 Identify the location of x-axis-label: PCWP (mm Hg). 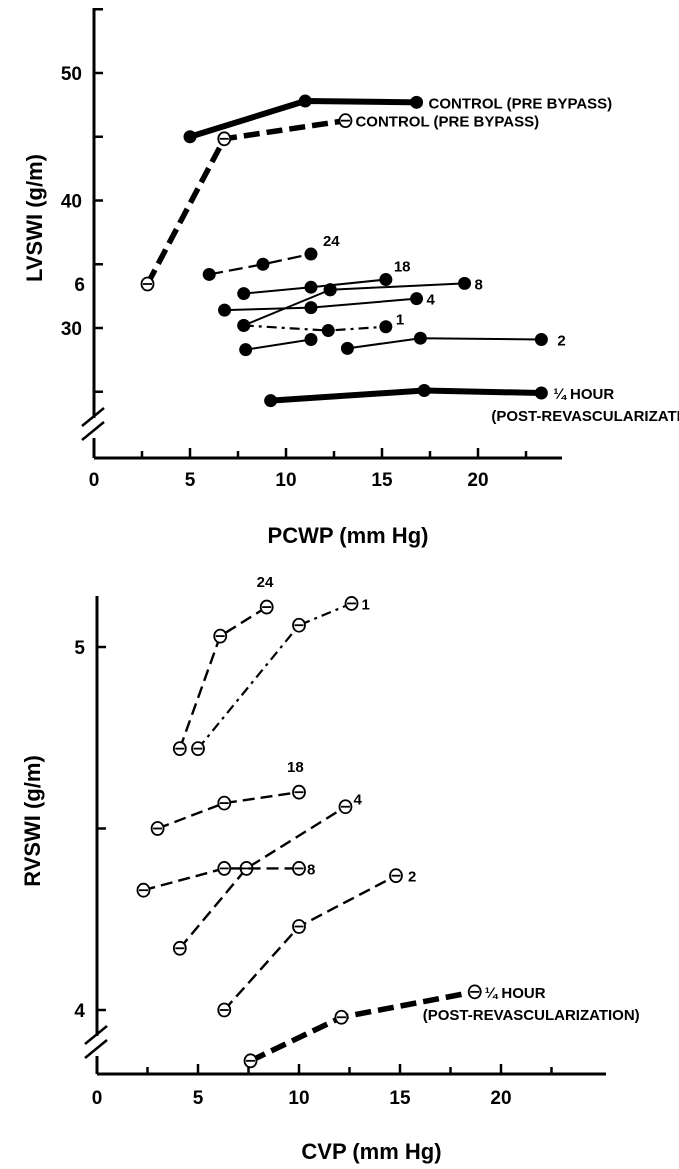
(348, 535).